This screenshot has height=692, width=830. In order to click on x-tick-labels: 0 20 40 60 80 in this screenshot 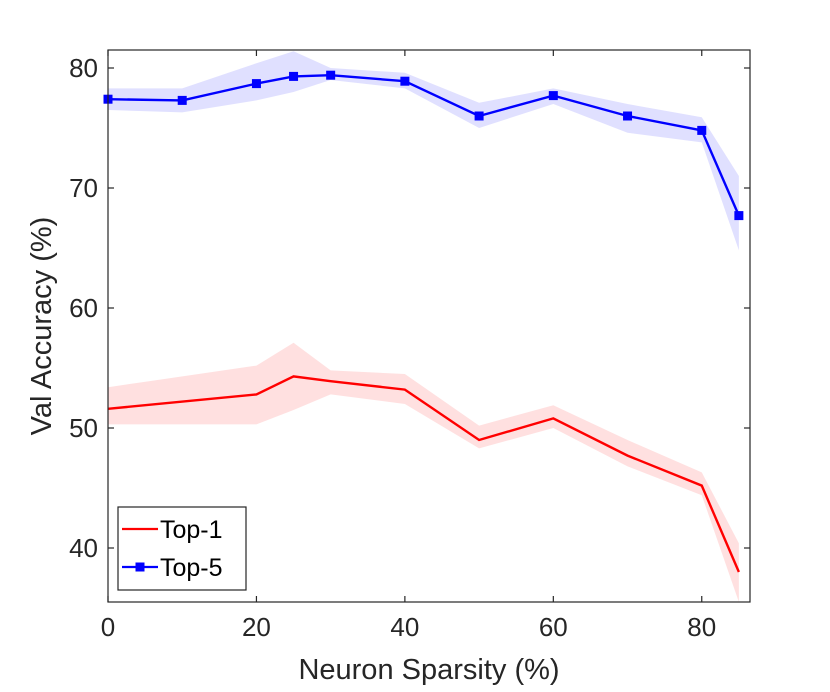, I will do `click(408, 627)`.